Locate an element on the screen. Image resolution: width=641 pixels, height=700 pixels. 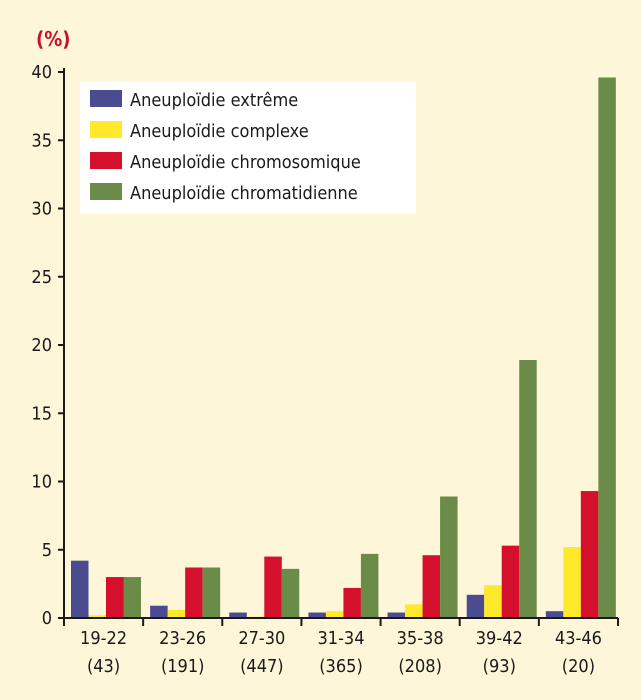
x-category-count: (20) is located at coordinates (578, 666).